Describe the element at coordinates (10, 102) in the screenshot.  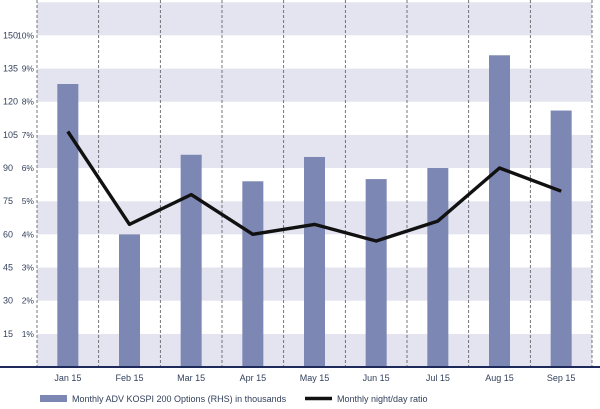
I see `y-left-tick-label: 120` at that location.